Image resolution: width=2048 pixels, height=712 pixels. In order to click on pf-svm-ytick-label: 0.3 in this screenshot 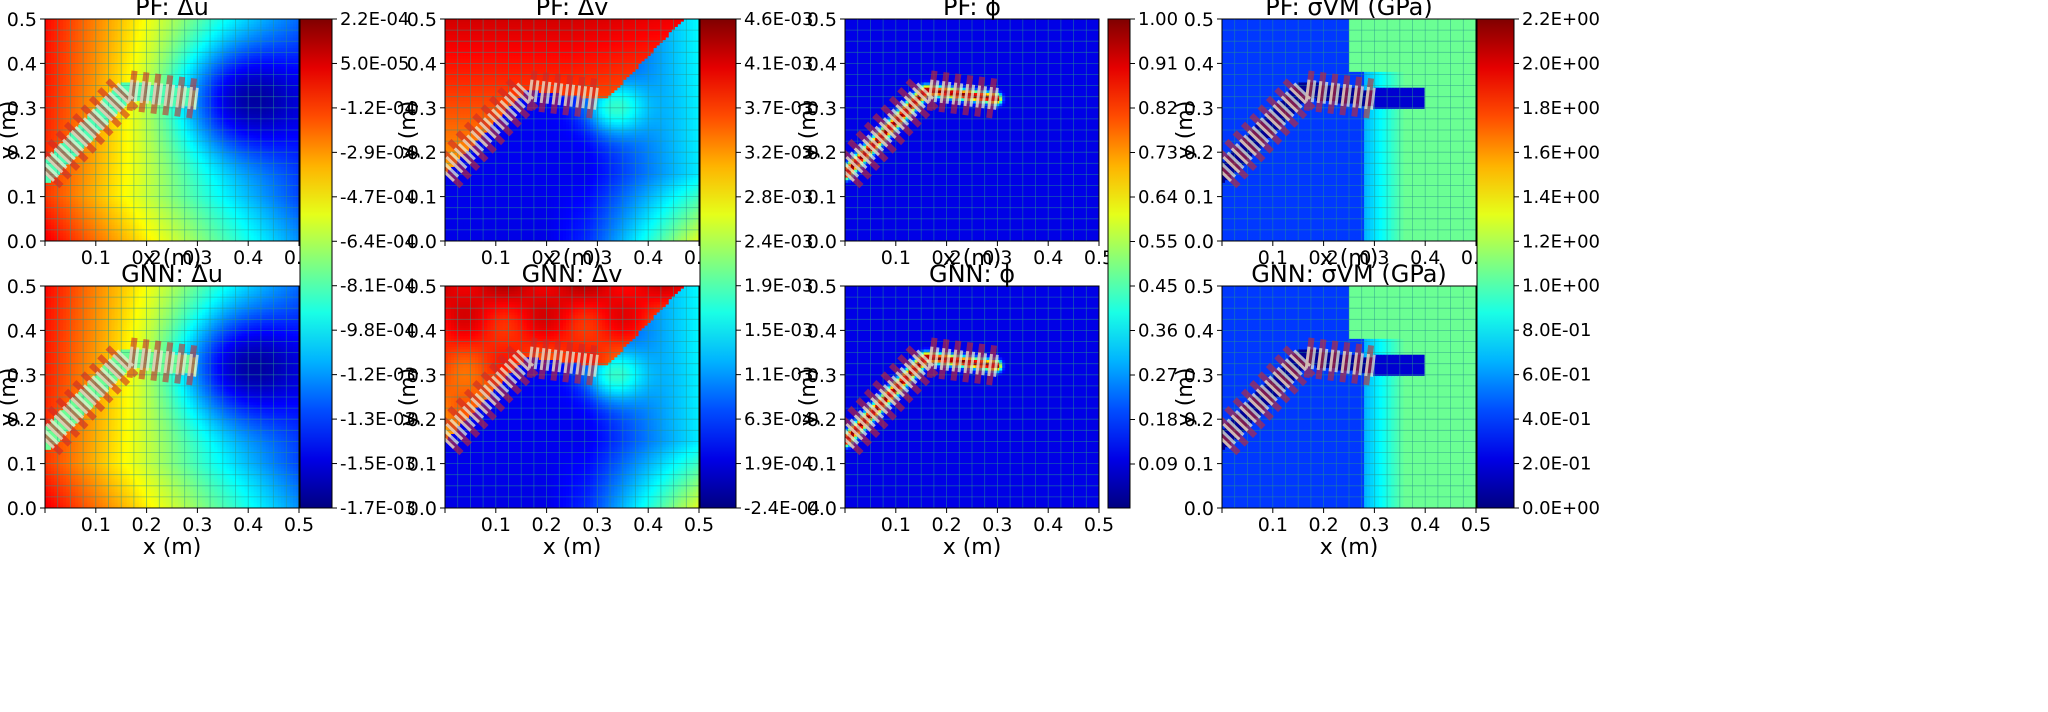, I will do `click(1199, 109)`.